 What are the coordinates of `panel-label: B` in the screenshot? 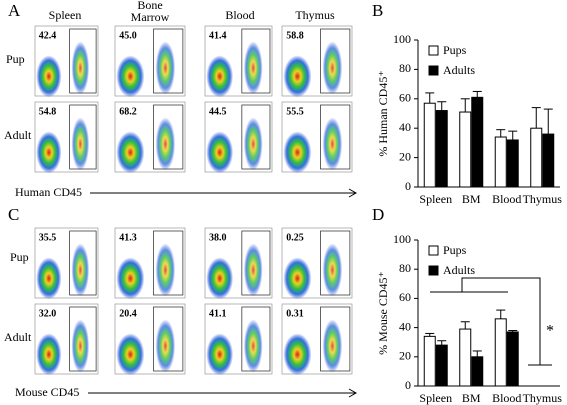 It's located at (377, 10).